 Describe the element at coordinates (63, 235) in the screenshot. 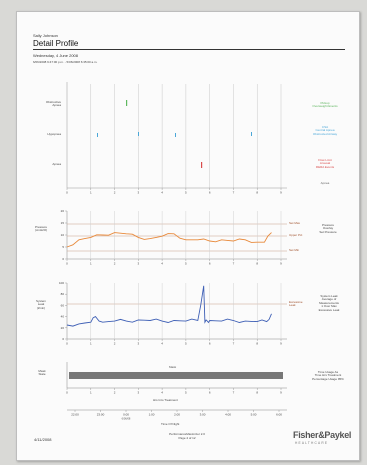

I see `y-tick-label: 10` at that location.